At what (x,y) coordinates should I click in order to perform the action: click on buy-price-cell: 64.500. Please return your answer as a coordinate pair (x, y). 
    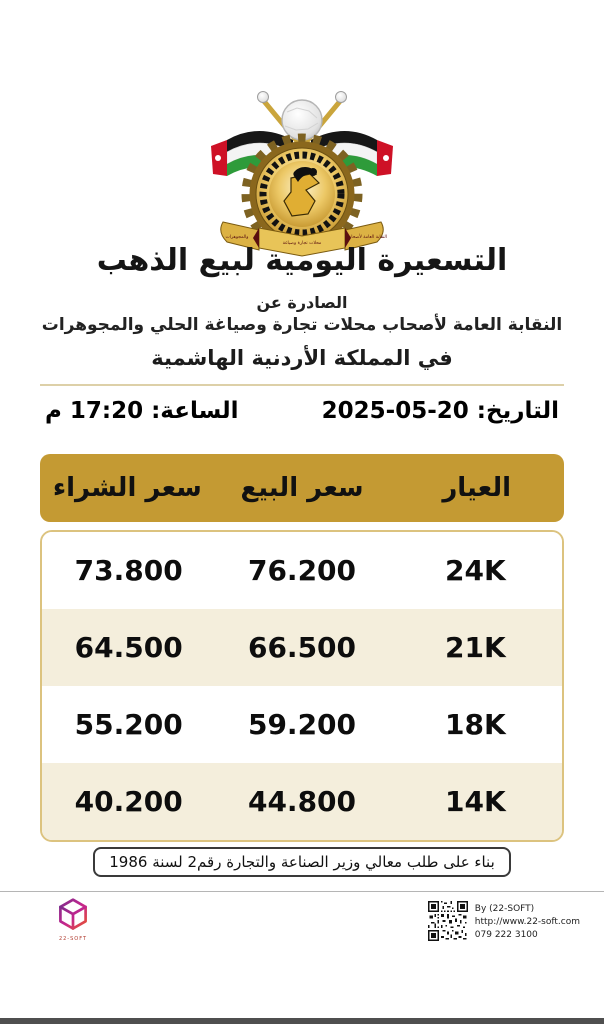
    Looking at the image, I should click on (128, 647).